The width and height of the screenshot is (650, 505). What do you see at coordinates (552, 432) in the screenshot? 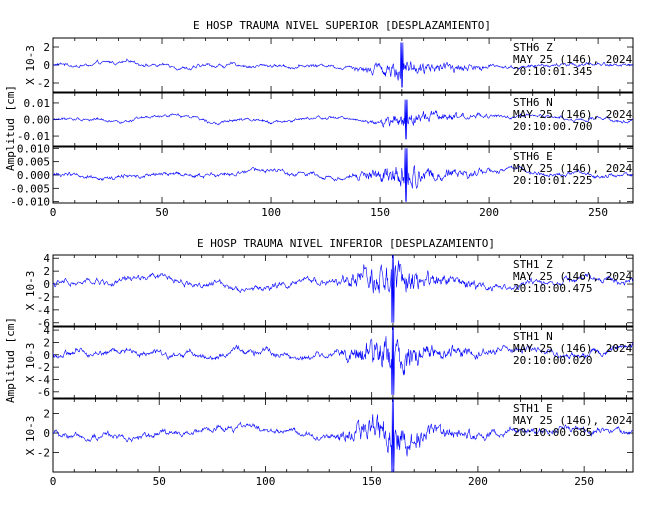
I see `panel-time: 20:10:00.685` at bounding box center [552, 432].